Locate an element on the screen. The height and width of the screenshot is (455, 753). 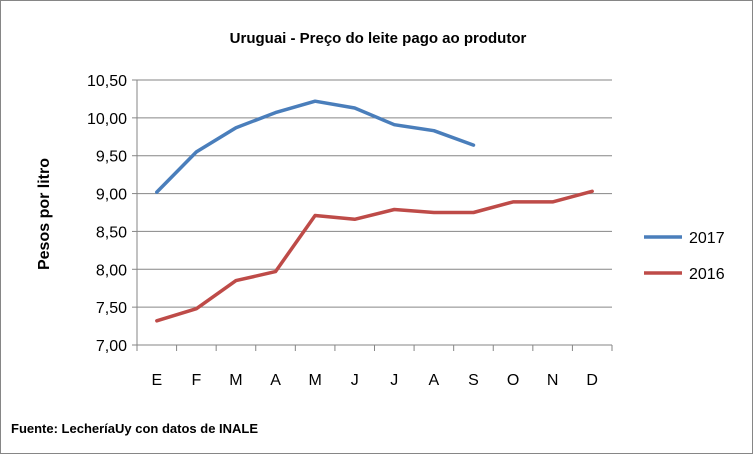
y-tick-label: 9,00 is located at coordinates (111, 195).